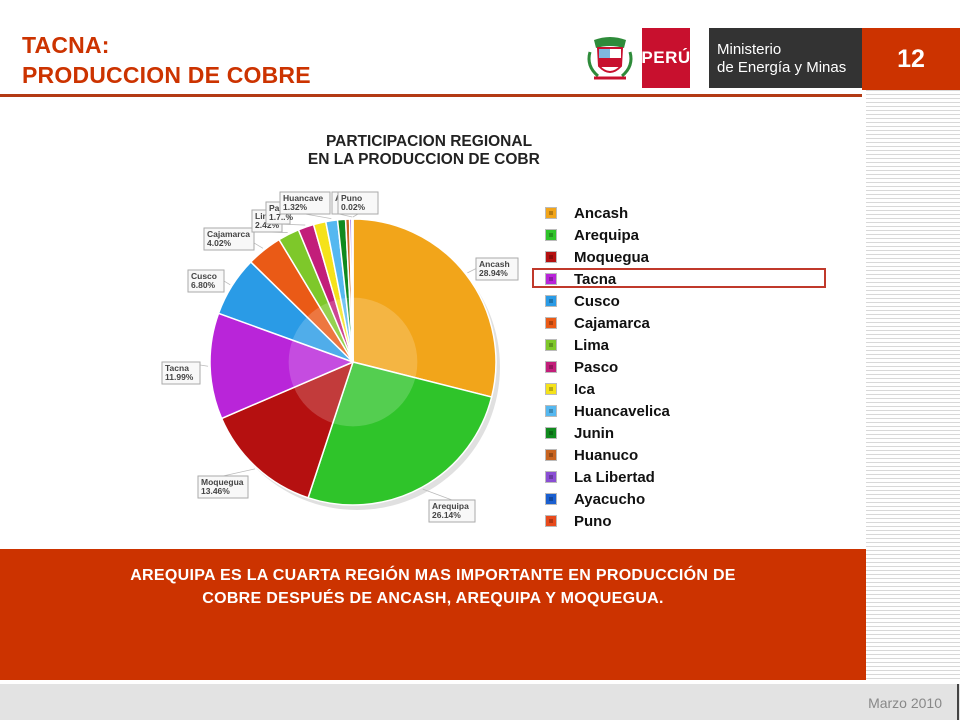 Image resolution: width=960 pixels, height=720 pixels. I want to click on legend-item-tacna: Tacna, so click(695, 279).